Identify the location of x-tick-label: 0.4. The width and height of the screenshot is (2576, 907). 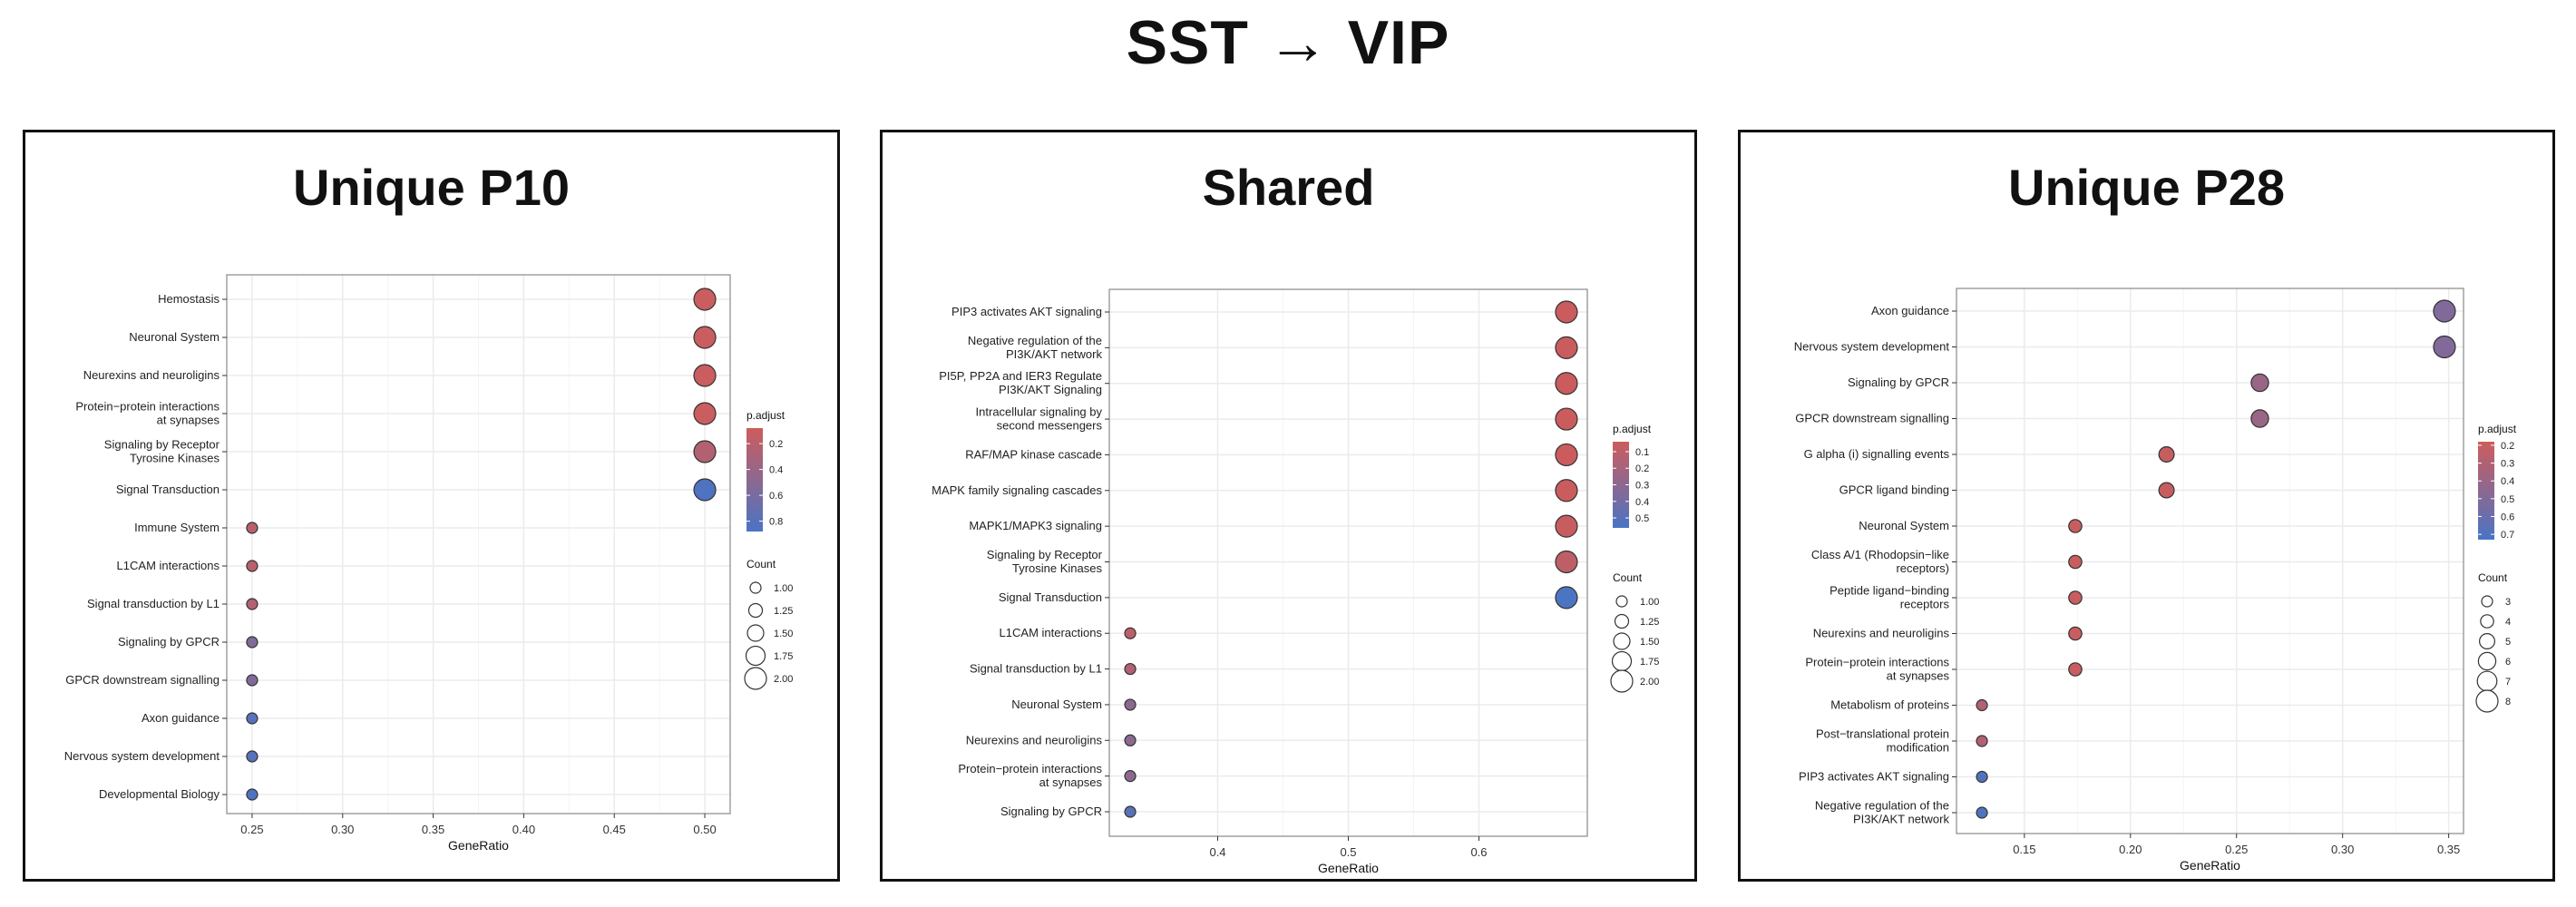
(1217, 852).